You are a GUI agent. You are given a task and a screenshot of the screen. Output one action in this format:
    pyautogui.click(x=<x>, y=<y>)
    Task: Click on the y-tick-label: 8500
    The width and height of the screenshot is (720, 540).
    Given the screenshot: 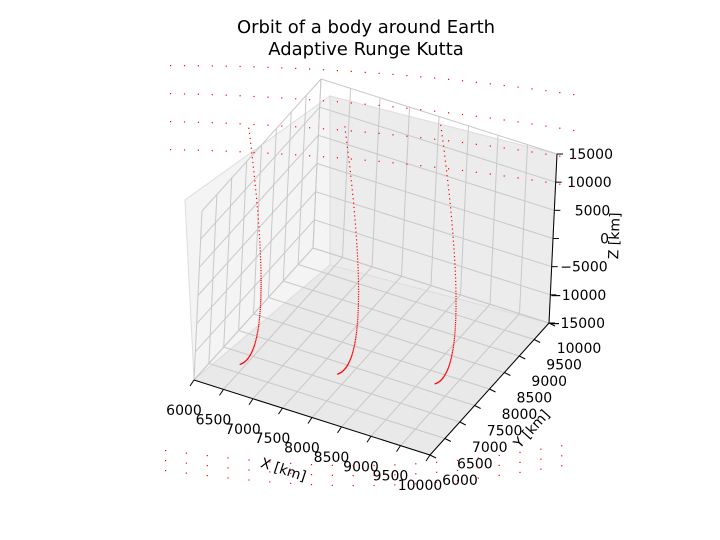 What is the action you would take?
    pyautogui.click(x=535, y=399)
    